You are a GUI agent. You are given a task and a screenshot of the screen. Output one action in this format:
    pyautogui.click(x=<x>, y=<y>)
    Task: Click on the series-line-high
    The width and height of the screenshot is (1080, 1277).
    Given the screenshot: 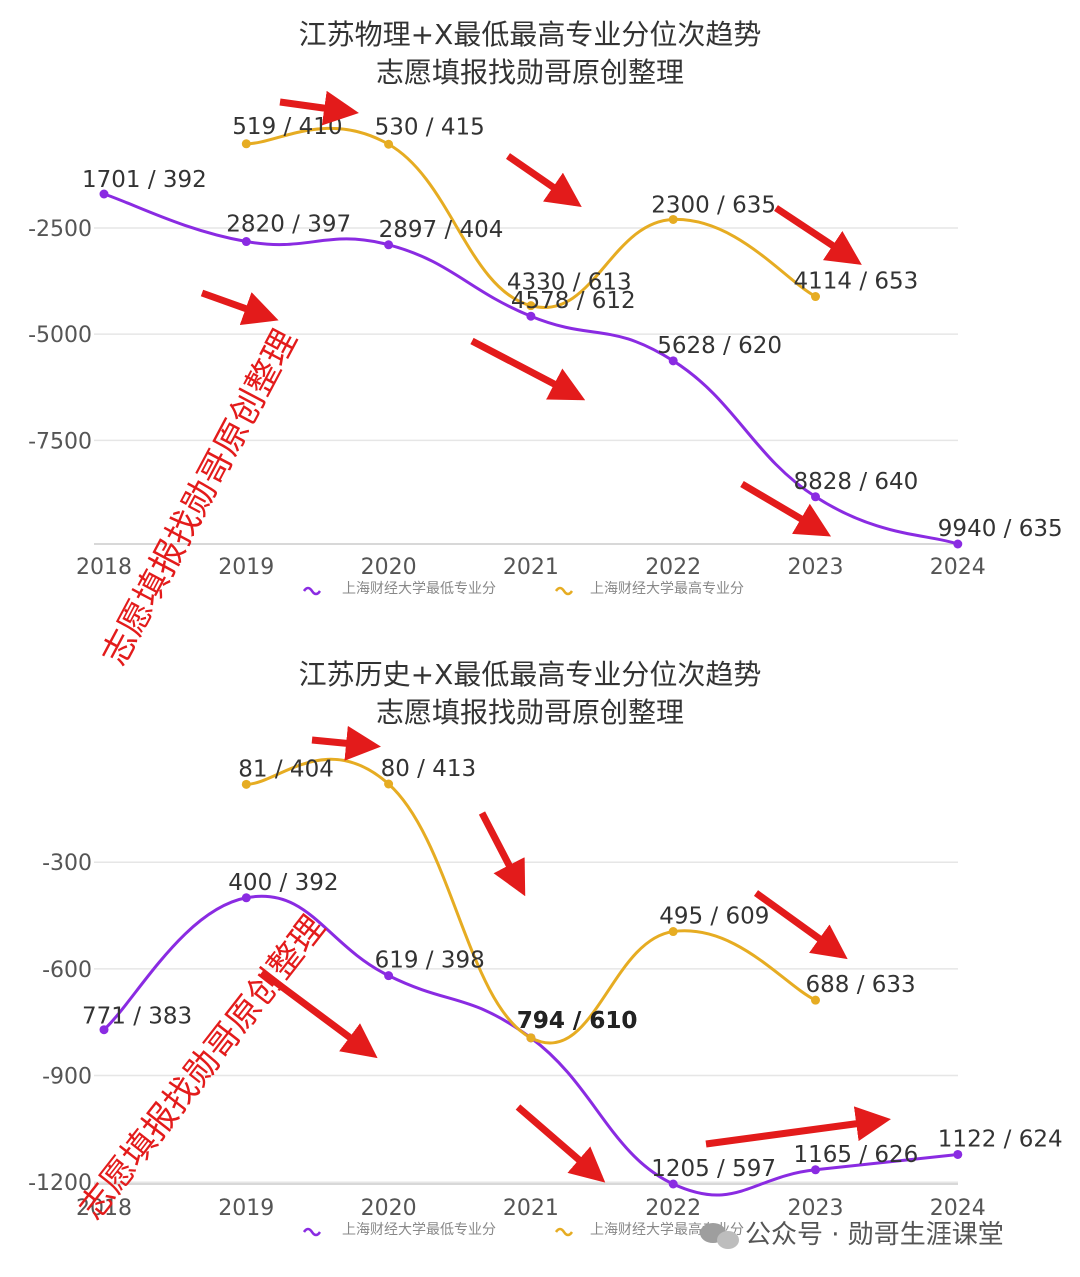 What is the action you would take?
    pyautogui.click(x=531, y=901)
    